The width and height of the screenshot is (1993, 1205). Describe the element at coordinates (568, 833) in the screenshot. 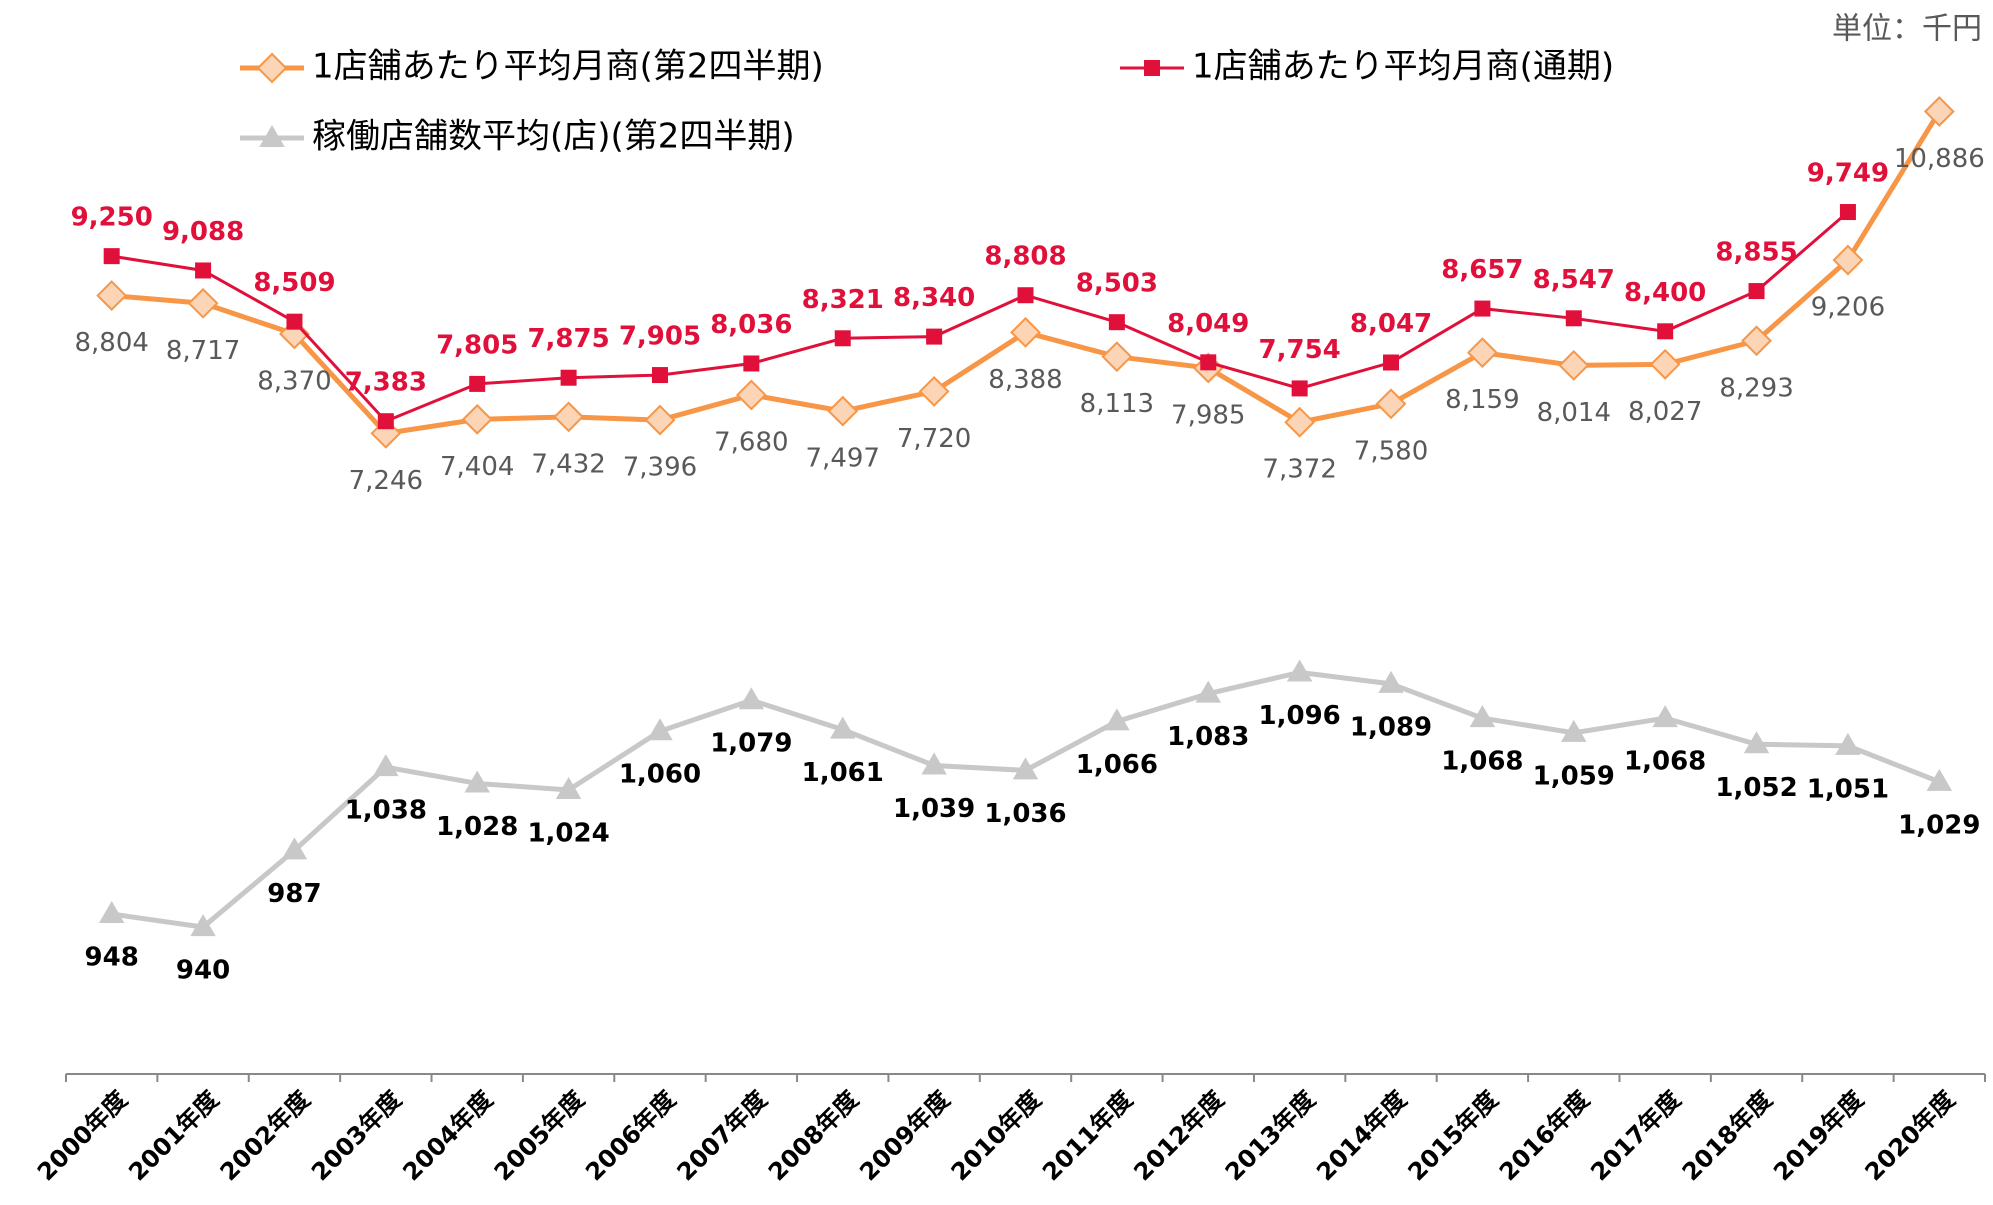

I see `data-label: 1,024` at that location.